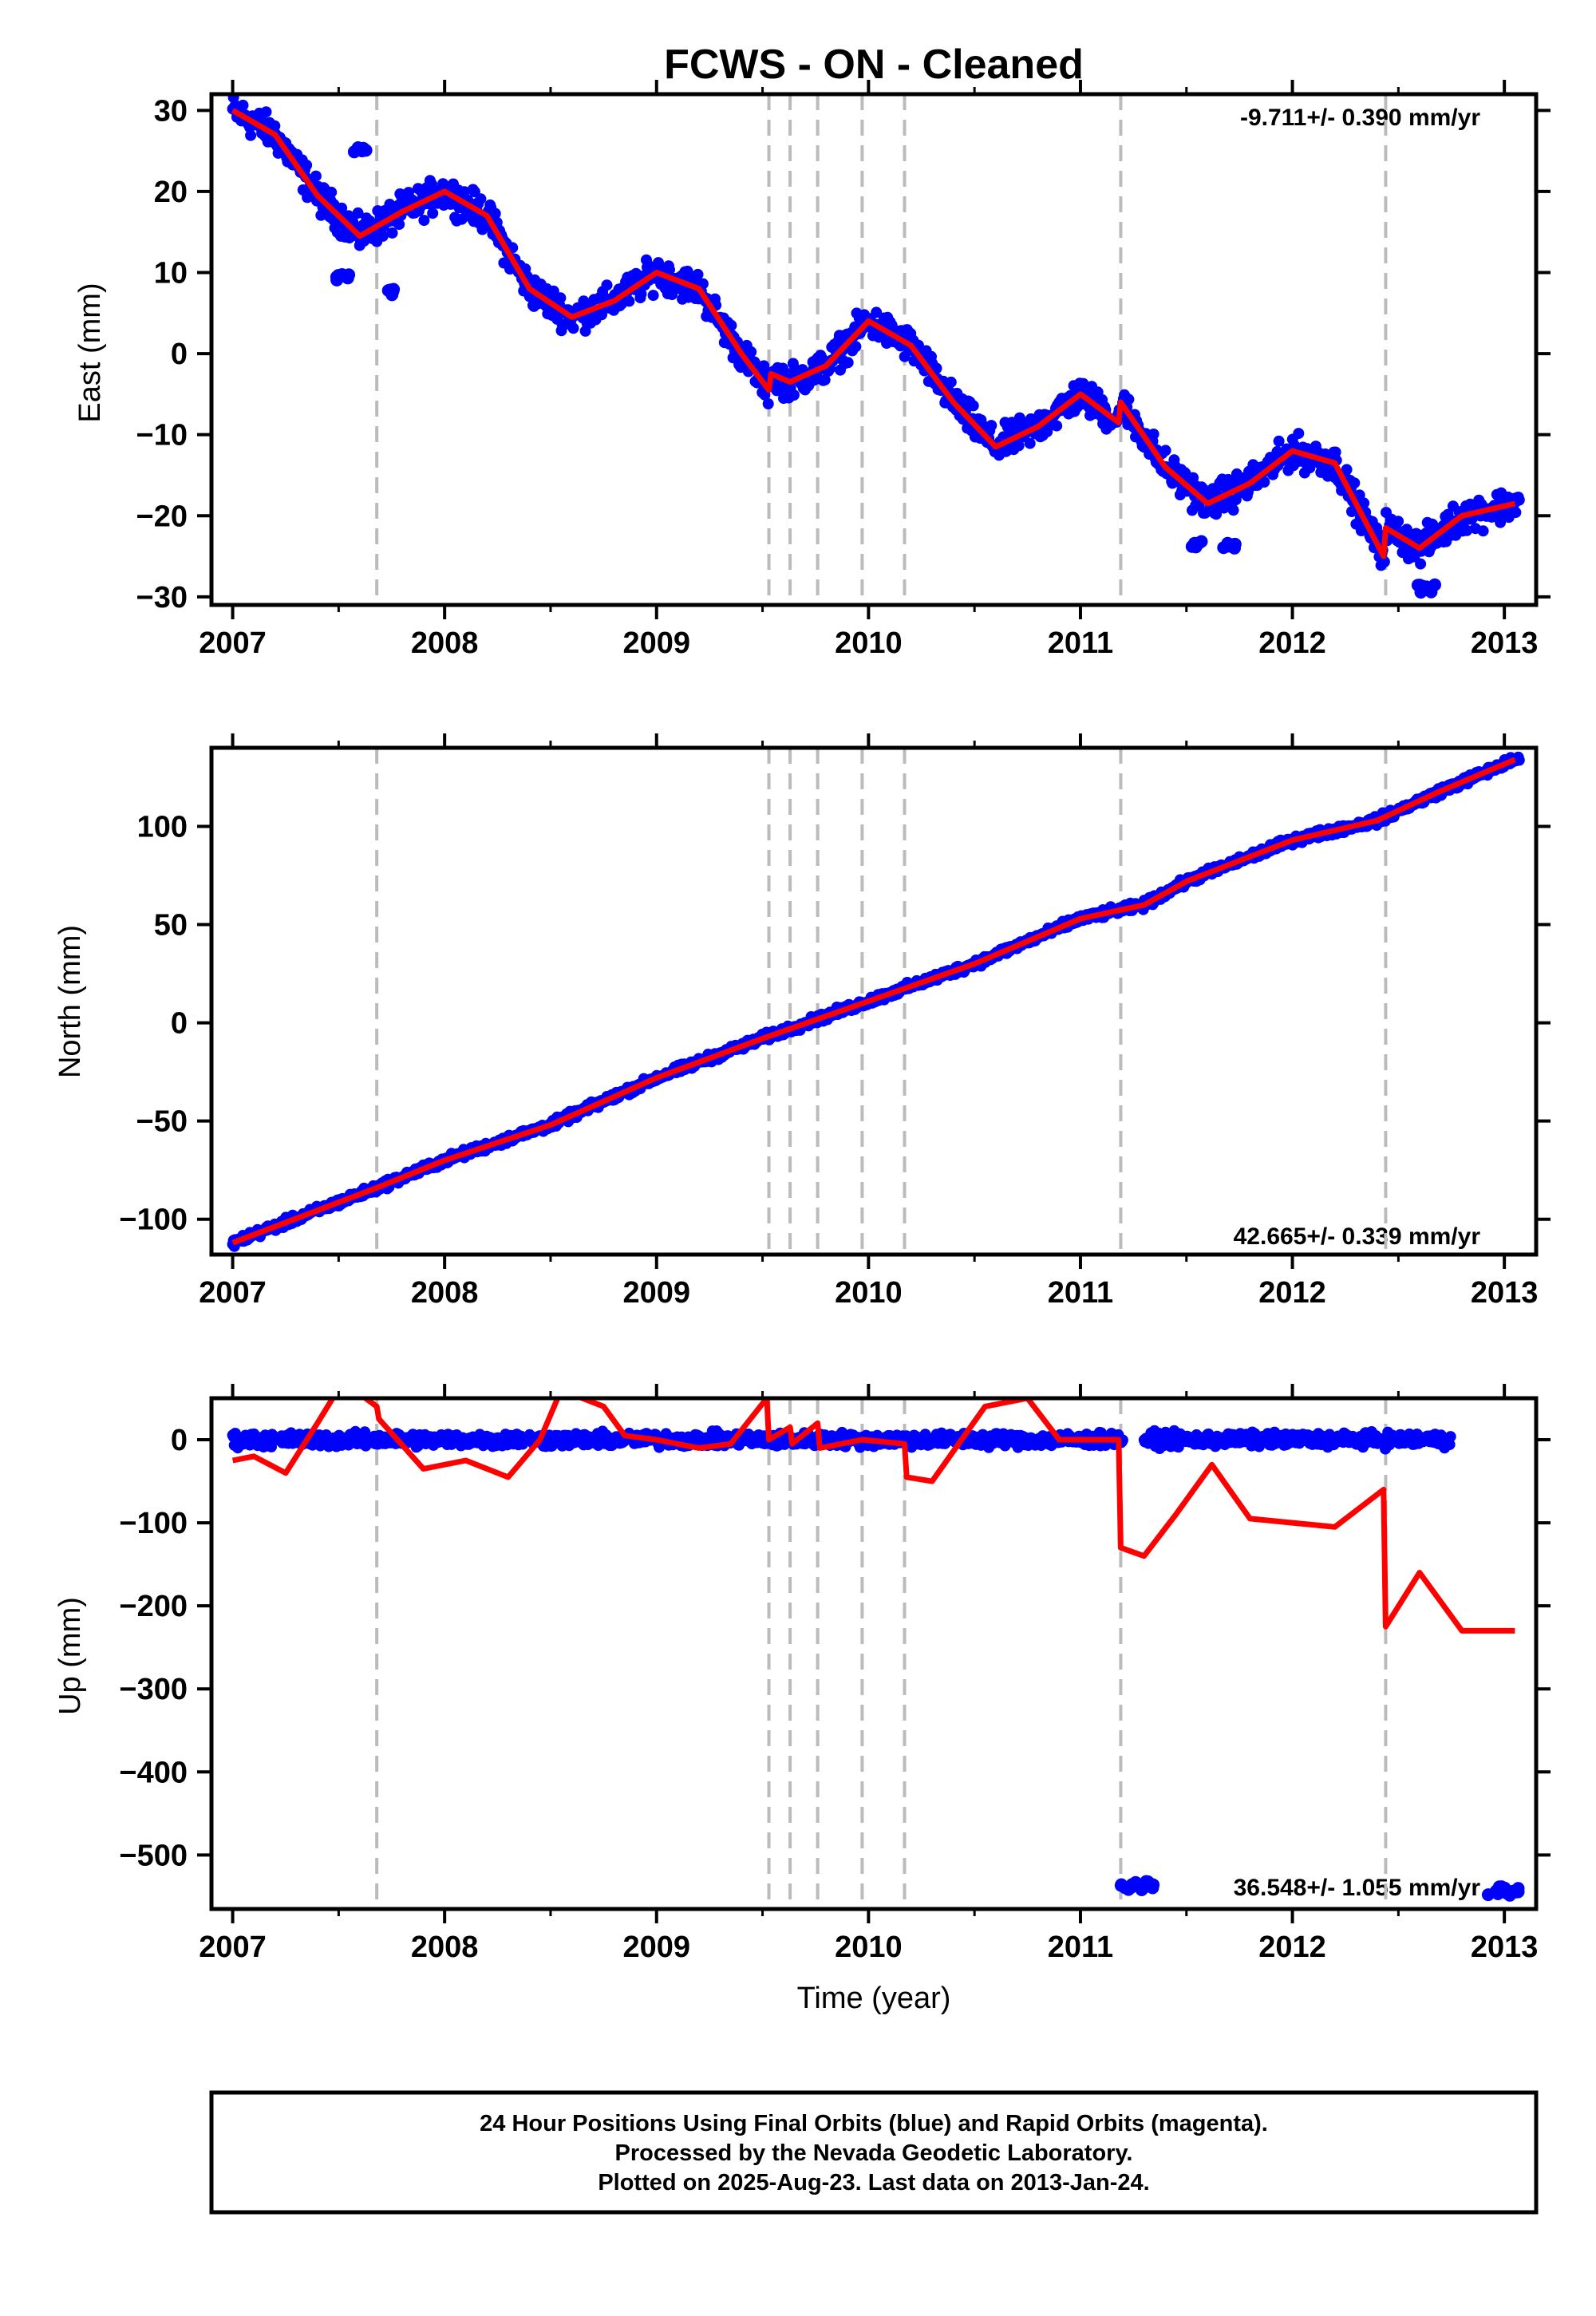  I want to click on north-xtick-label: 2008, so click(445, 1293).